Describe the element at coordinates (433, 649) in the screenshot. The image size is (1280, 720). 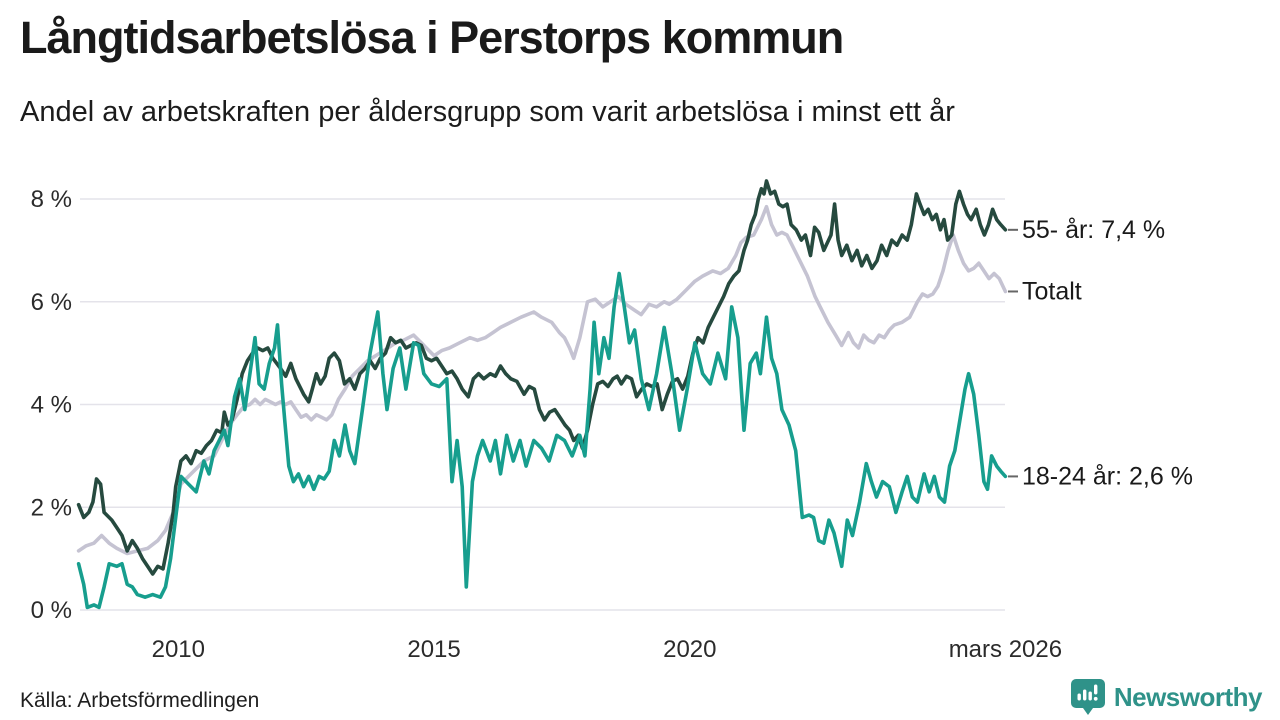
I see `x-axis-tick-label: 2015` at that location.